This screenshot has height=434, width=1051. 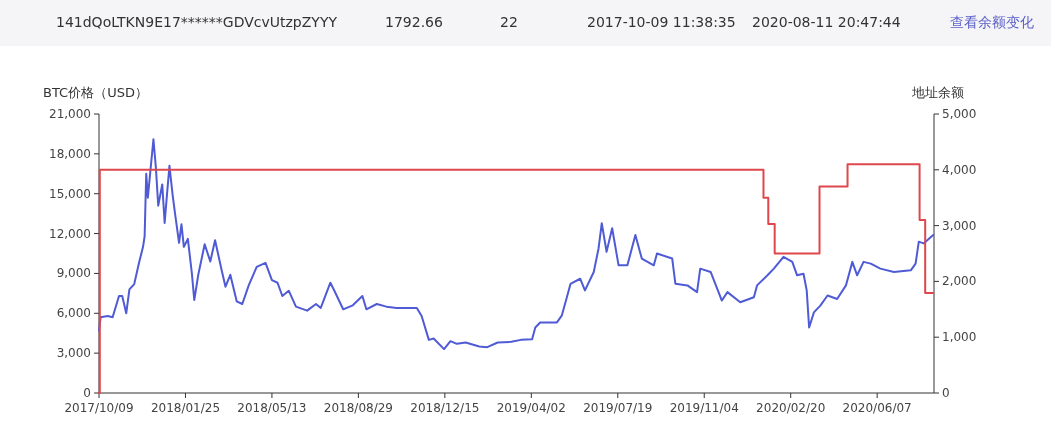 What do you see at coordinates (959, 114) in the screenshot?
I see `y2-tick-label: 5,000` at bounding box center [959, 114].